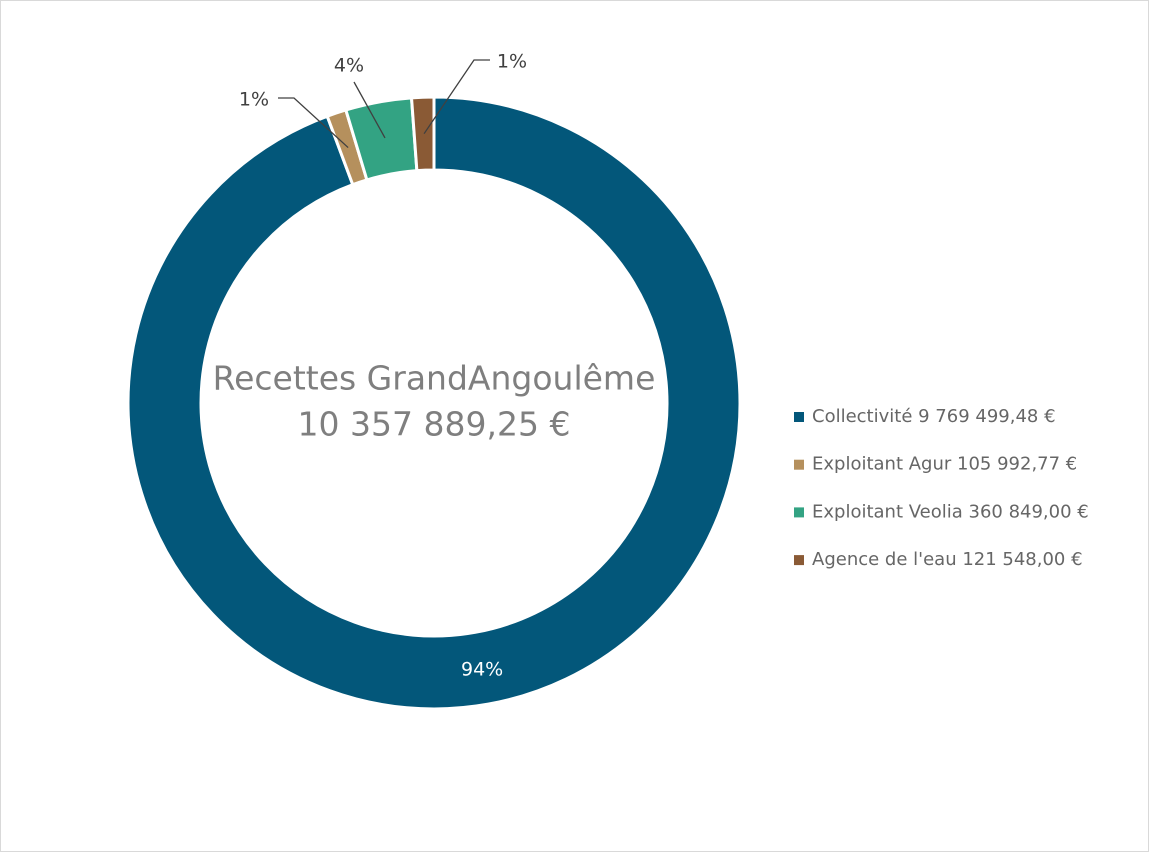 This screenshot has height=852, width=1149. I want to click on data-label: 94%, so click(482, 670).